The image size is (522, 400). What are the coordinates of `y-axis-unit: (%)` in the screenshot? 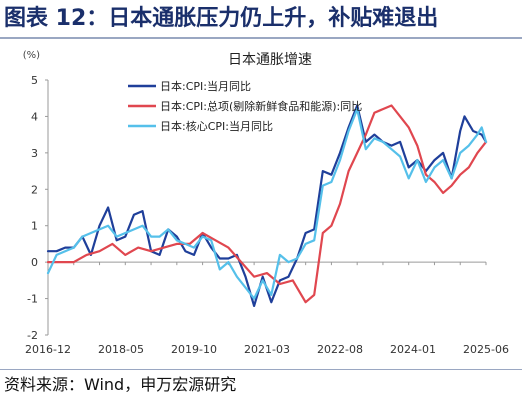 It's located at (31, 55).